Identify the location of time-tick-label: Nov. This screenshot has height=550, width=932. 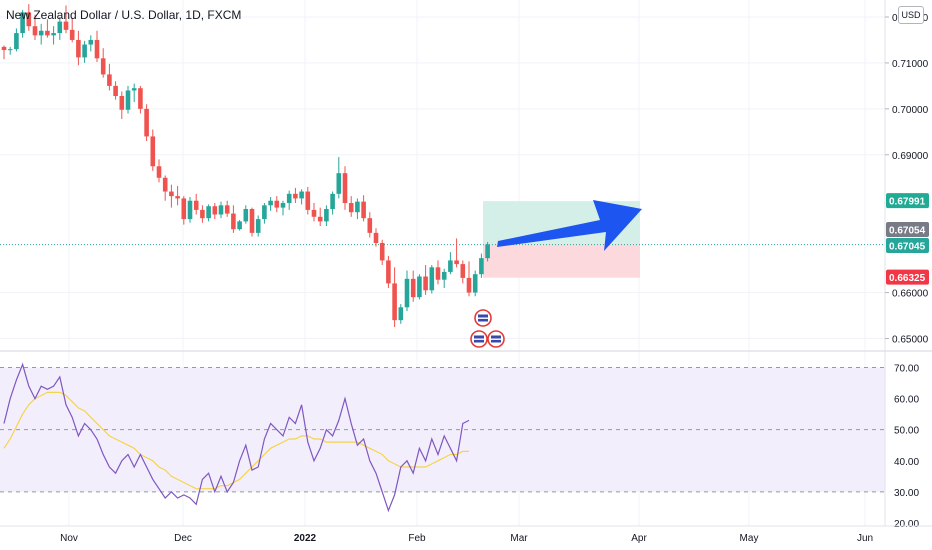
(69, 538).